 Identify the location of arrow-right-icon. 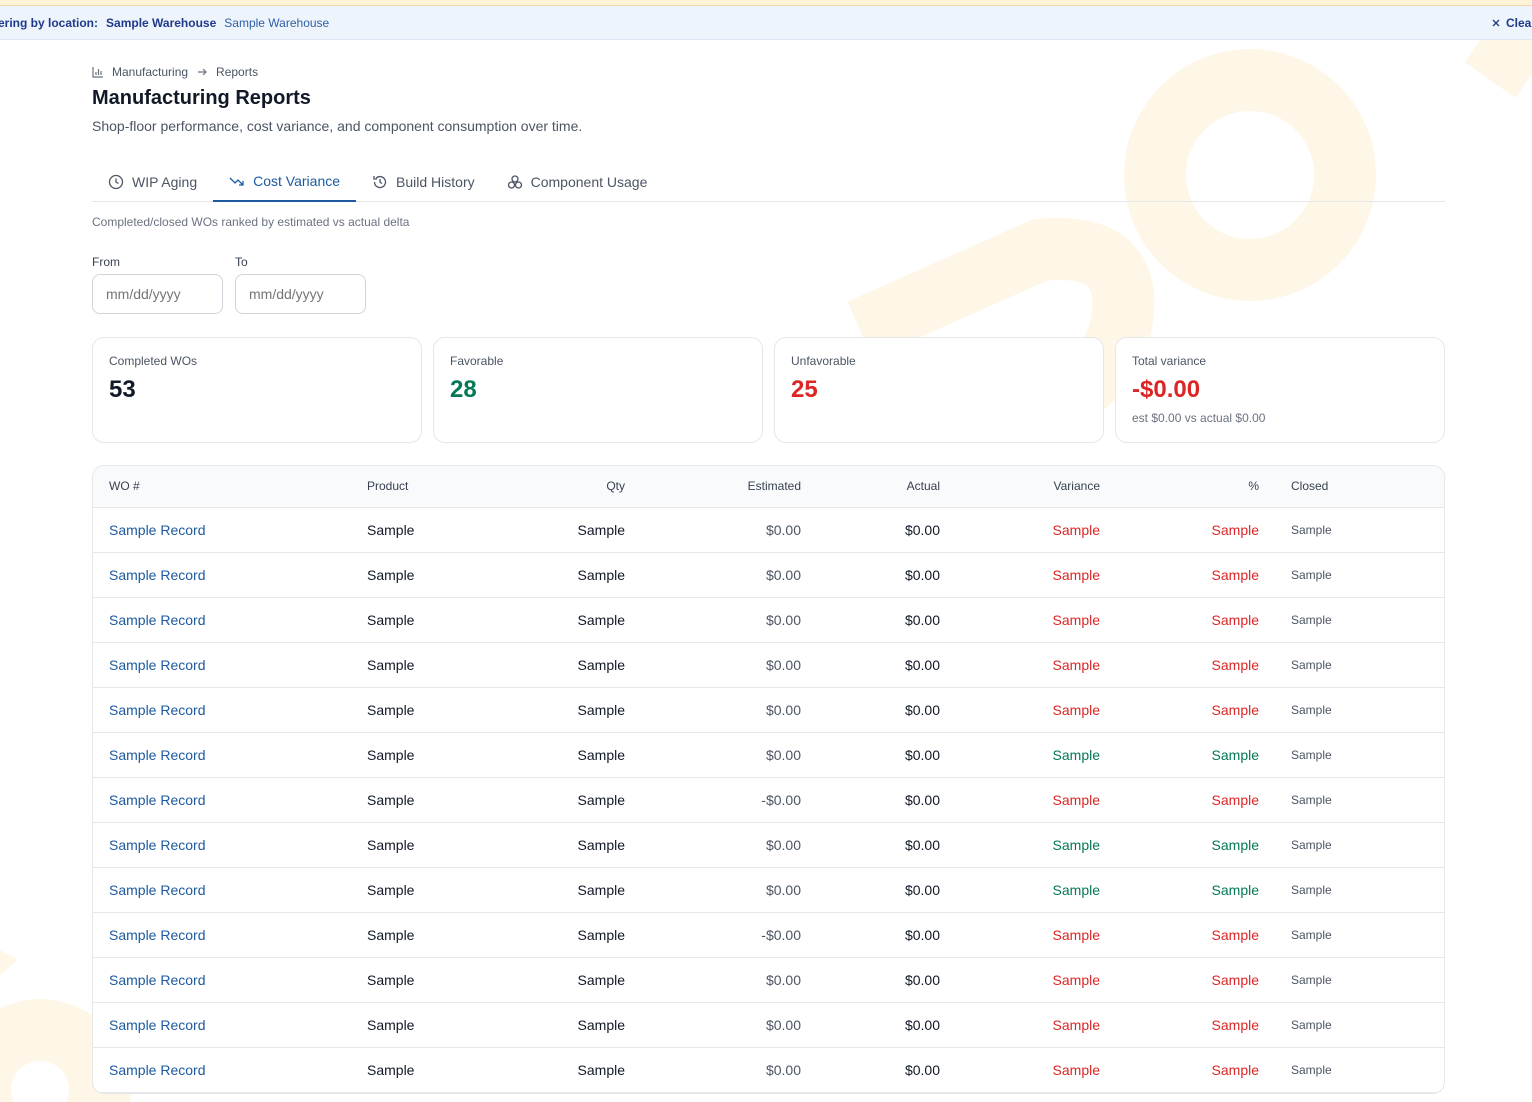
(202, 72).